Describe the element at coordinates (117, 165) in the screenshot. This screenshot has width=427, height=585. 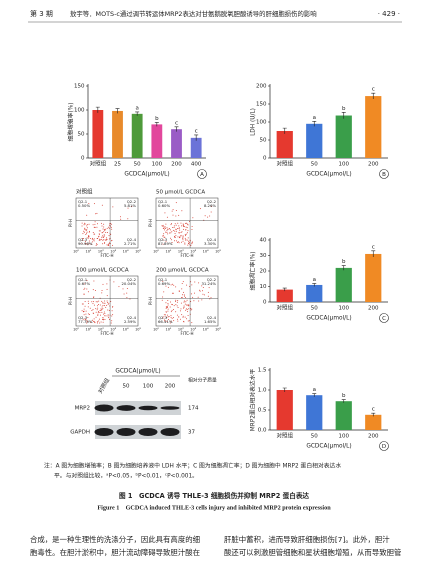
I see `x-tick-label: 25` at that location.